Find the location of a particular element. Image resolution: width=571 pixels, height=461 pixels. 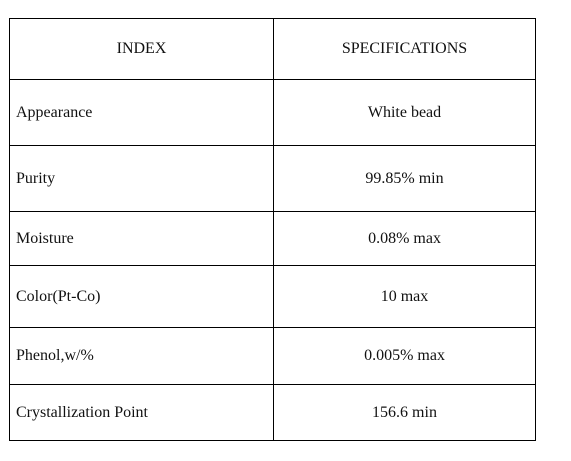

header-cell: SPECIFICATIONS is located at coordinates (404, 49).